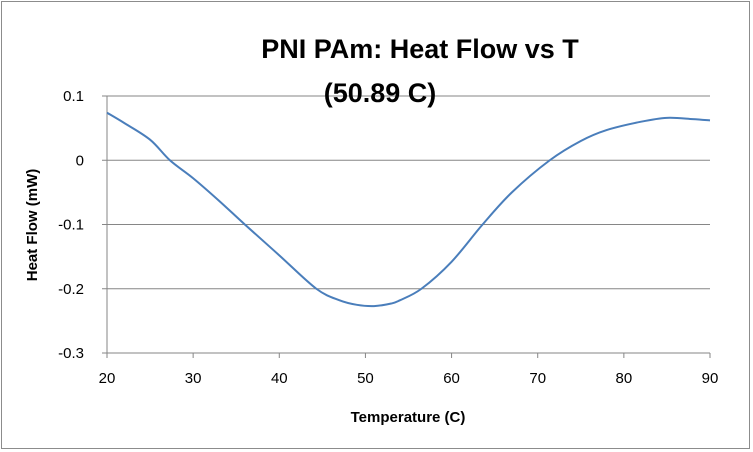  Describe the element at coordinates (380, 93) in the screenshot. I see `chart-title-line-2: (50.89 C)` at that location.